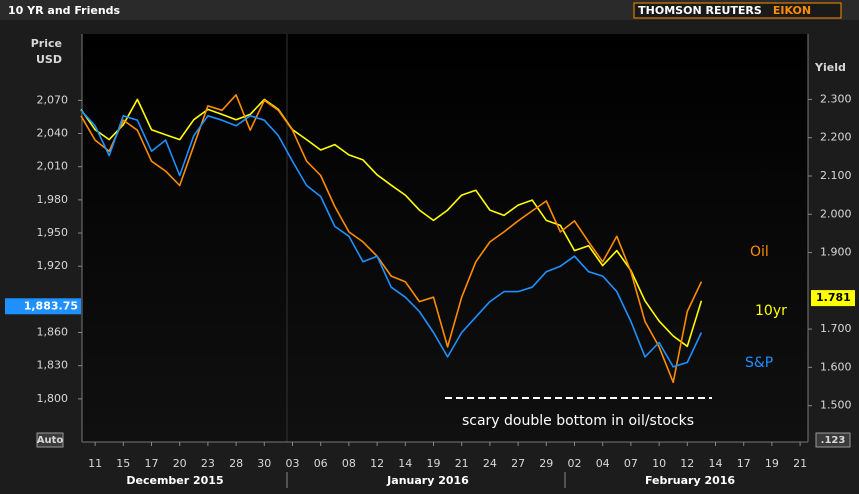  What do you see at coordinates (836, 213) in the screenshot?
I see `y2-tick-label: 2.000` at bounding box center [836, 213].